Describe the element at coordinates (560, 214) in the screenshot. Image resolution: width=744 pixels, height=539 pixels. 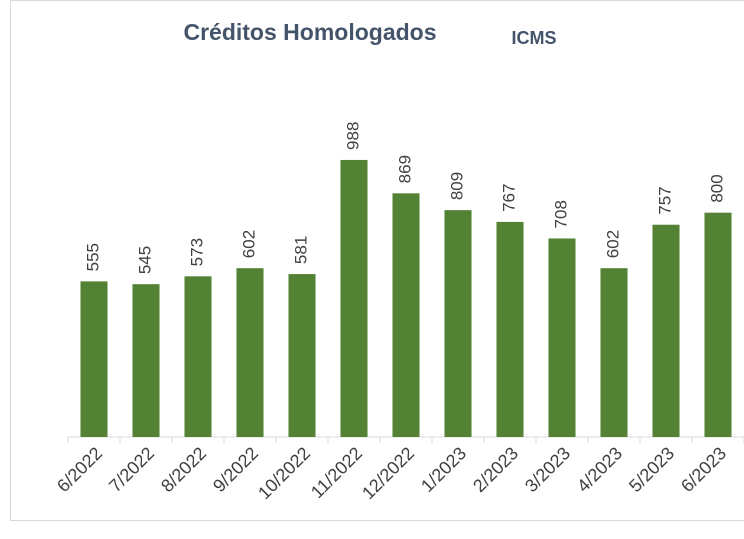
I see `data-label: 708` at that location.